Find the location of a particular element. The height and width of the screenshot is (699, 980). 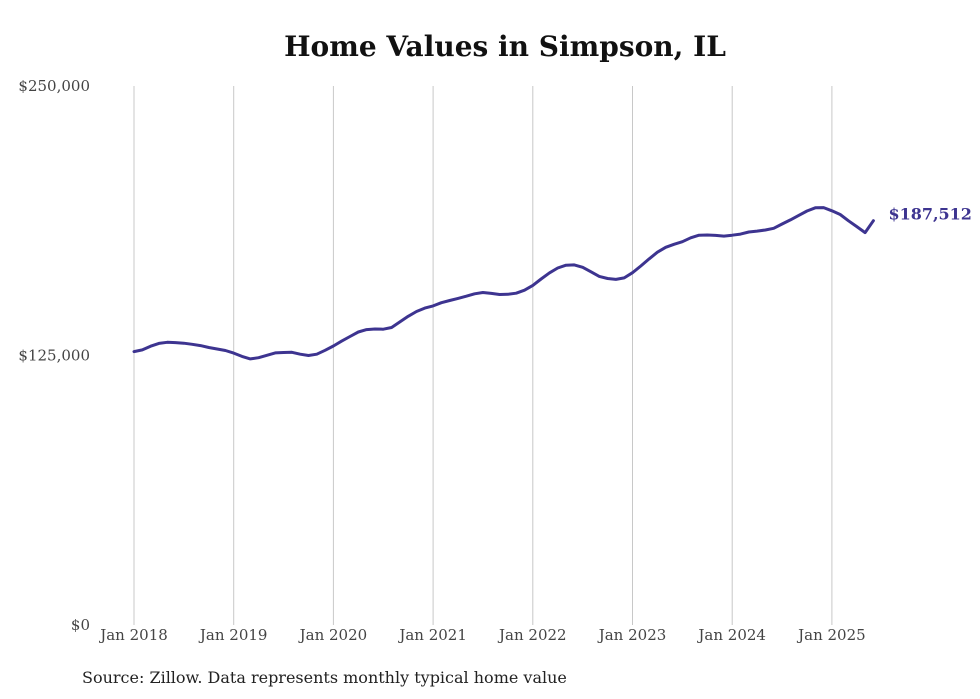

y-axis-tick-labels: $0 $125,000 $250,000 is located at coordinates (54, 355).